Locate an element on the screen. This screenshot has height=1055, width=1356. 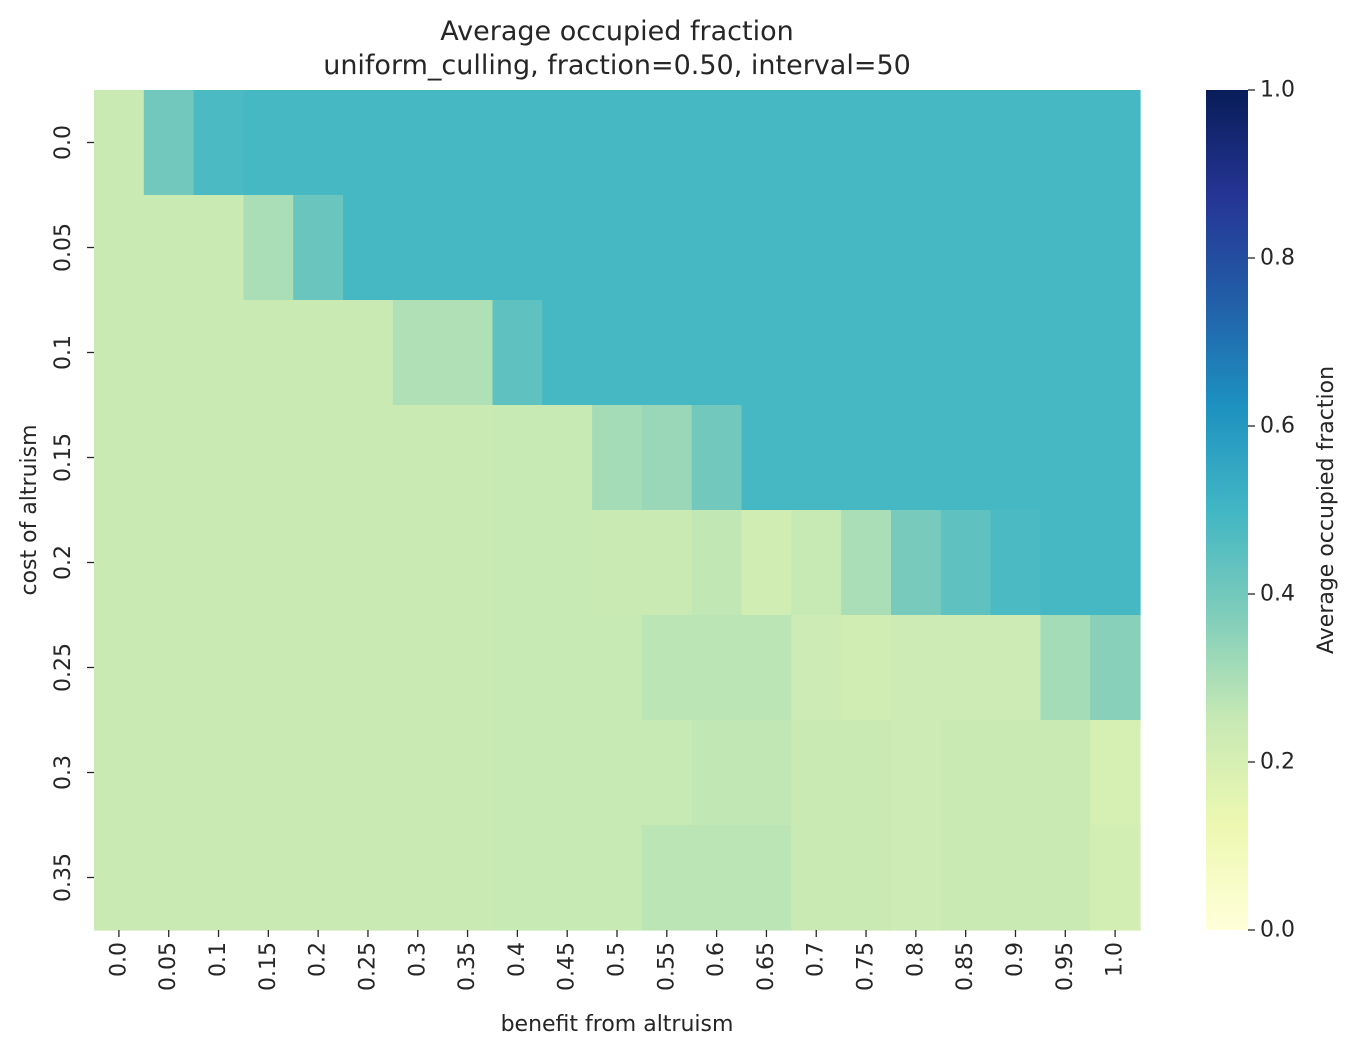
chart-title: Average occupied fraction is located at coordinates (616, 31).